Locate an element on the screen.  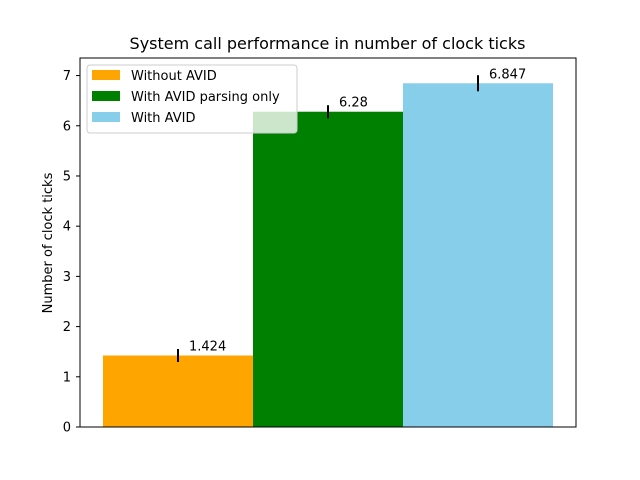
y-tick-label-5: 5 is located at coordinates (67, 176).